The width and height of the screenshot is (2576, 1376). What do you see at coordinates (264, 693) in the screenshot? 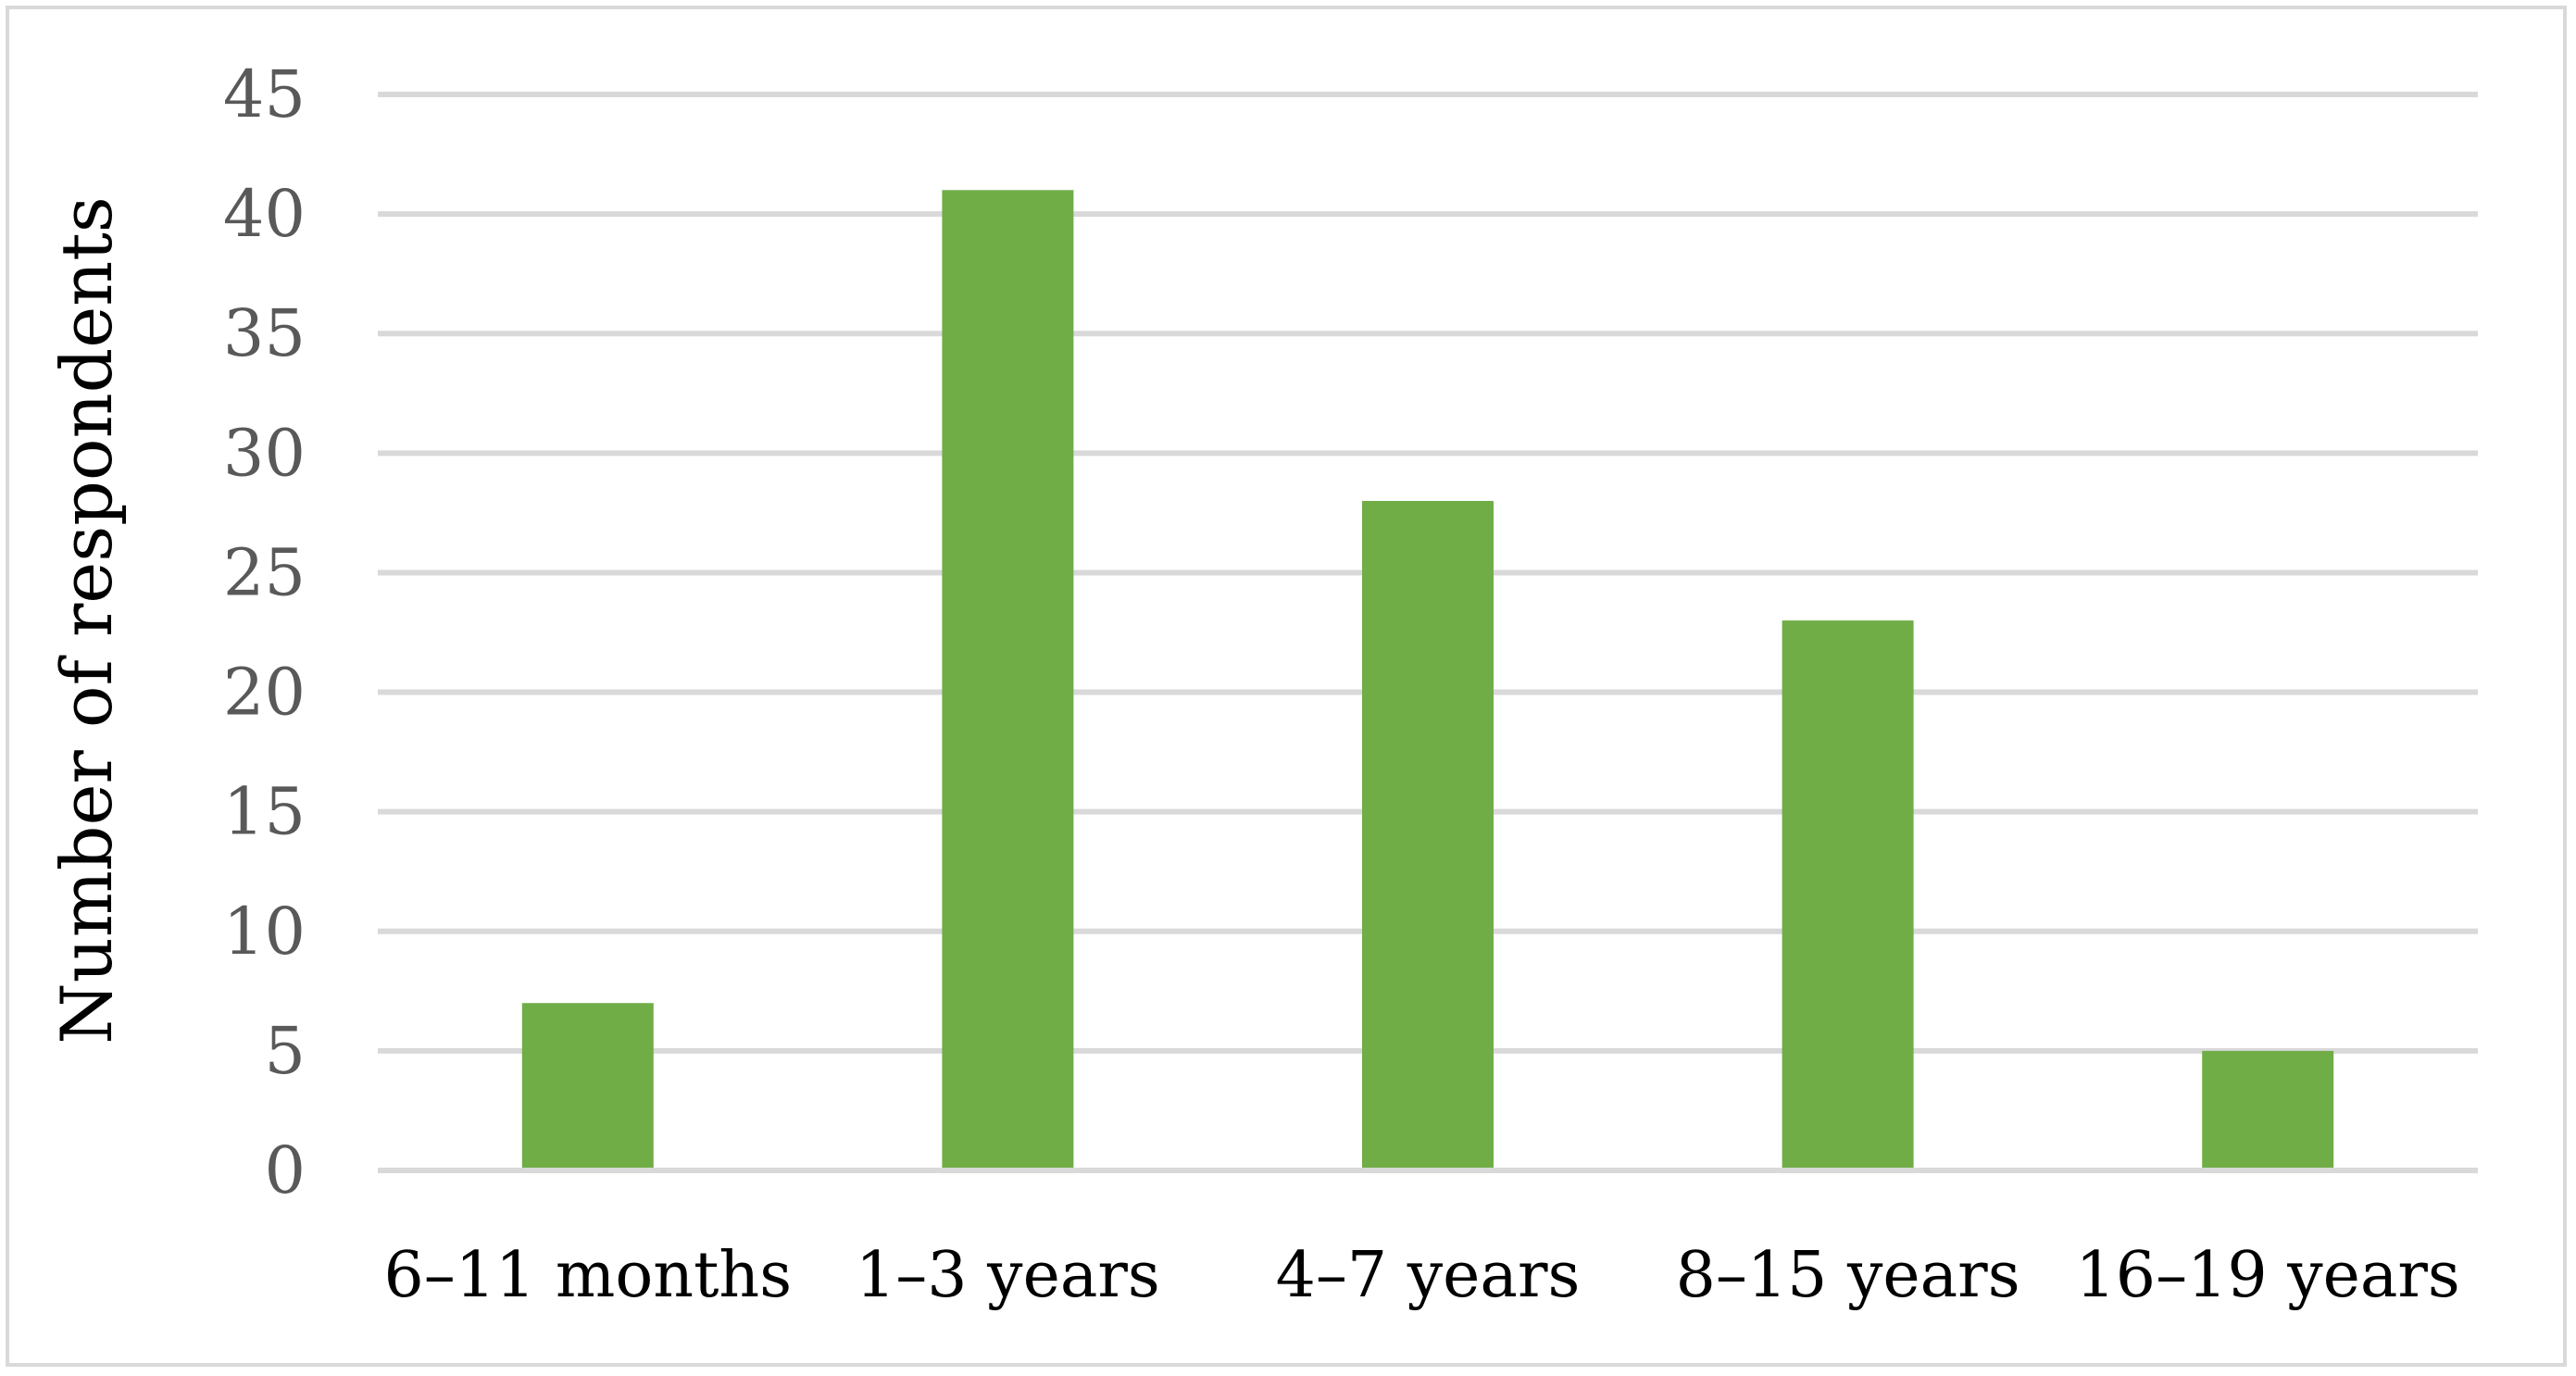
I see `y-tick-label: 20` at bounding box center [264, 693].